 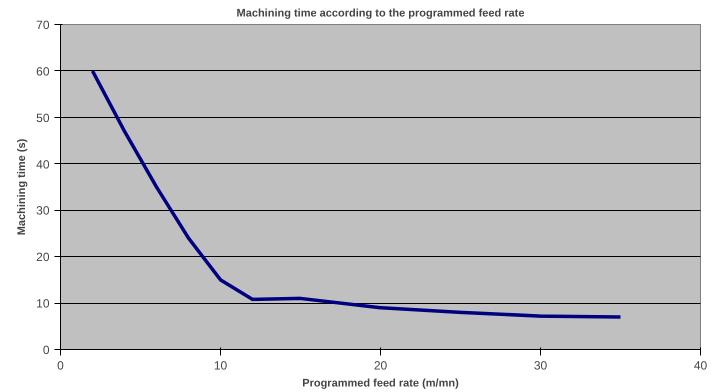 What do you see at coordinates (43, 71) in the screenshot?
I see `y-tick-label: 60` at bounding box center [43, 71].